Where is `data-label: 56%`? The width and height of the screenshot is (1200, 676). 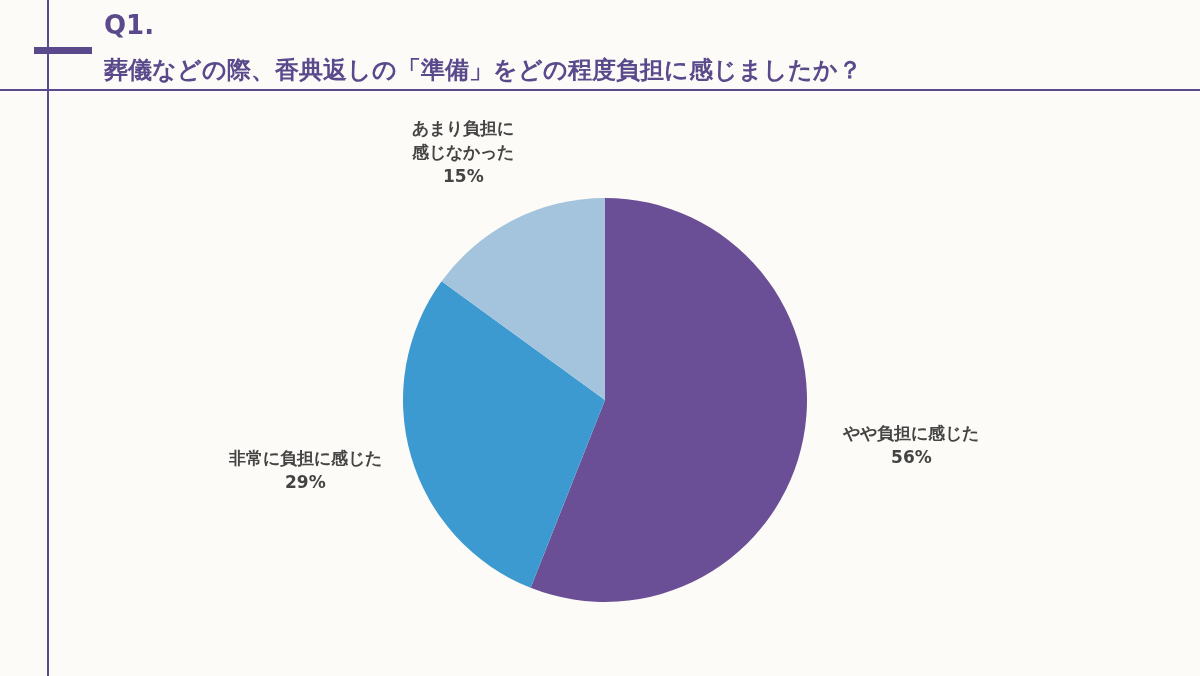
data-label: 56% is located at coordinates (911, 456).